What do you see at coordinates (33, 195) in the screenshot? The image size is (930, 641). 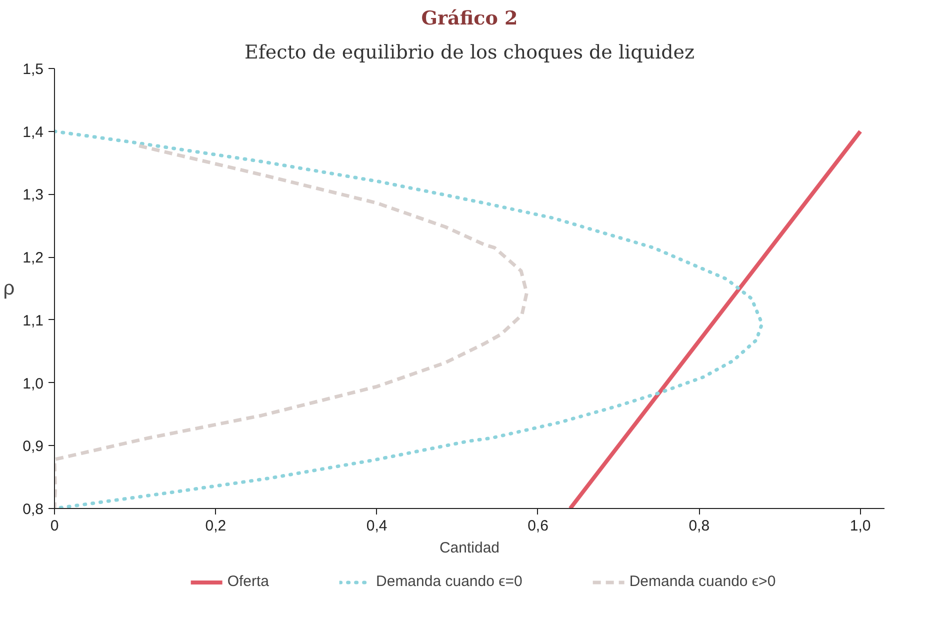 I see `y-tick-label: 1,3` at bounding box center [33, 195].